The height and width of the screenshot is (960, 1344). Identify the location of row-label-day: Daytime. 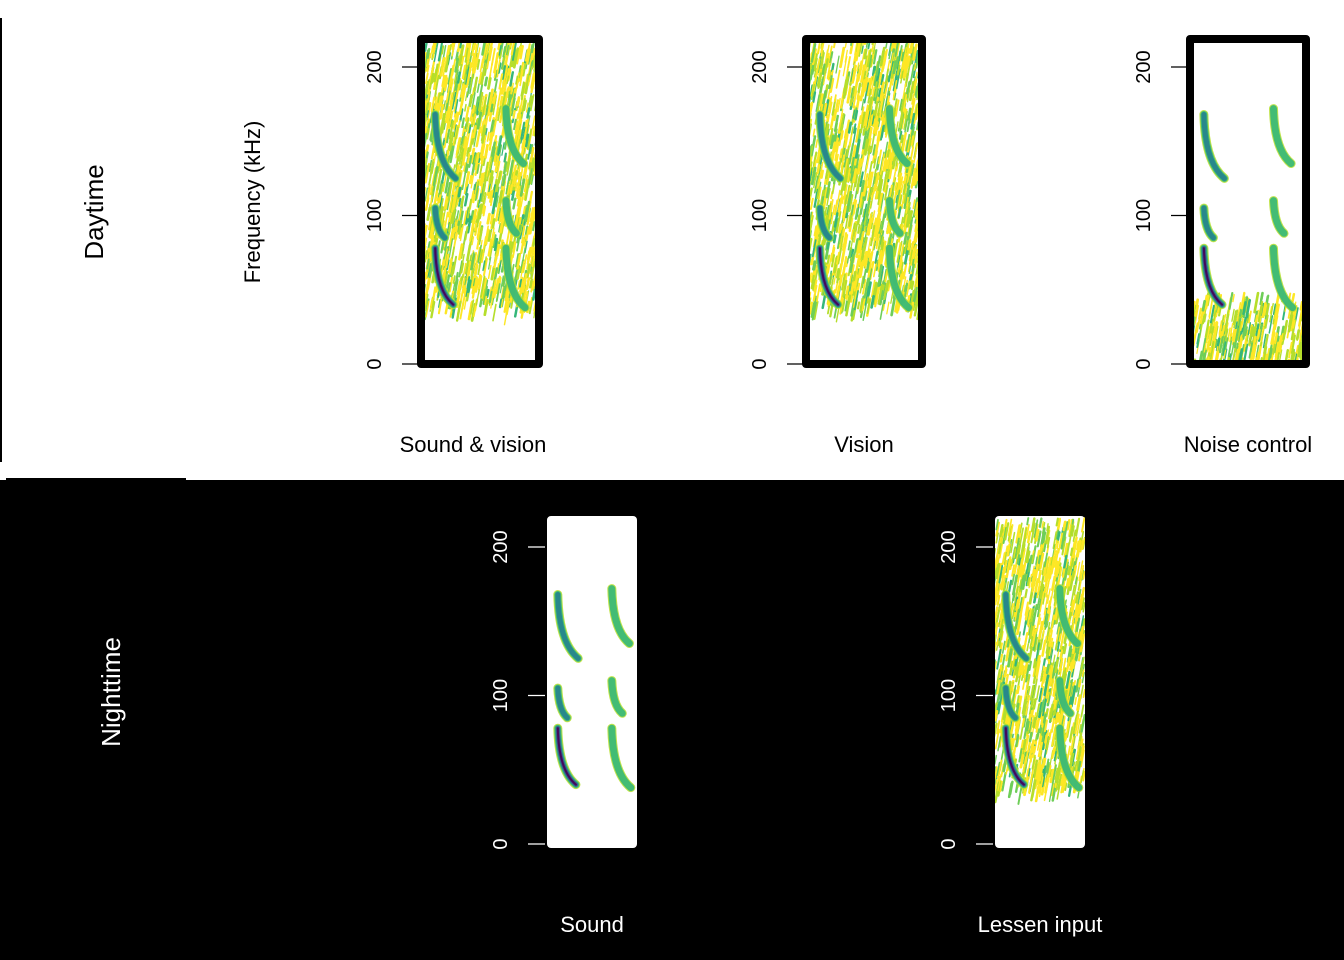
(94, 211).